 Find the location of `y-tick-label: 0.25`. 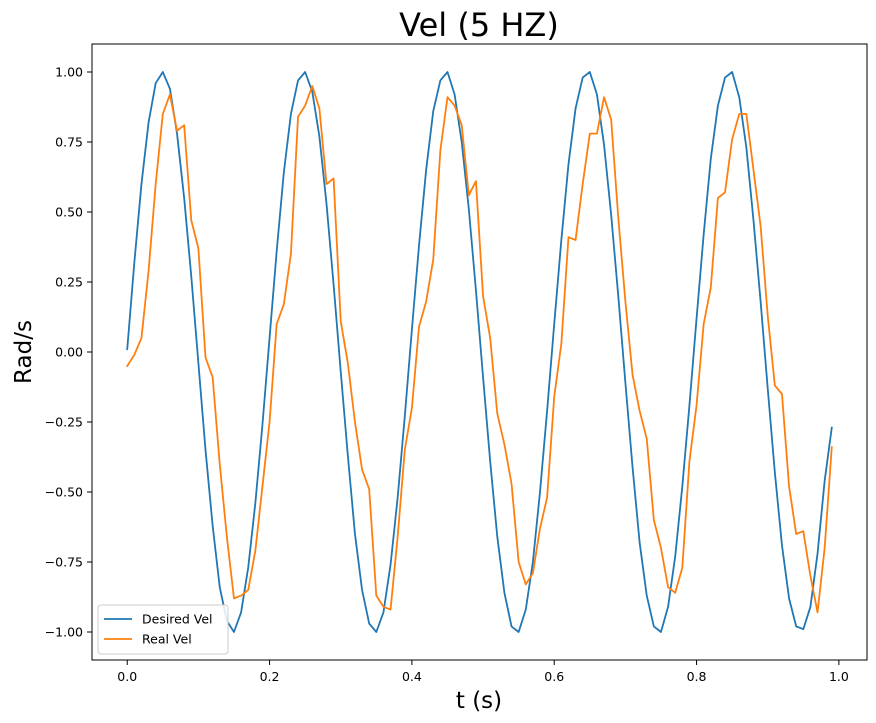

y-tick-label: 0.25 is located at coordinates (69, 282).